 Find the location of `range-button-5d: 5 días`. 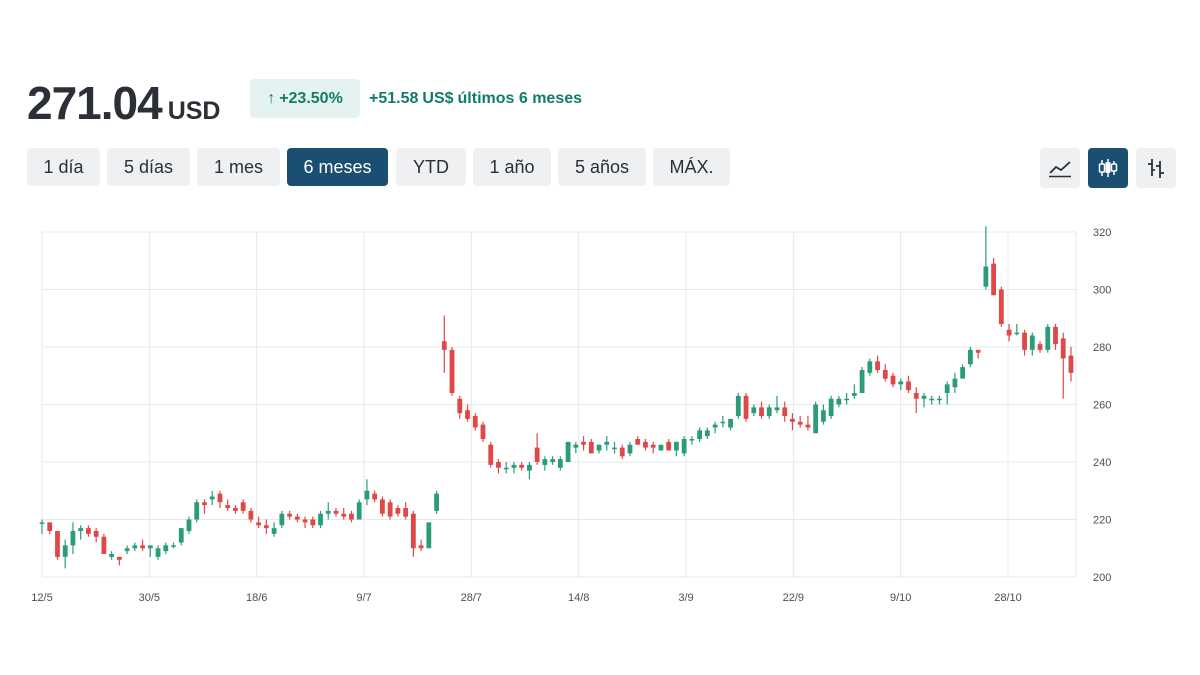

range-button-5d: 5 días is located at coordinates (148, 167).